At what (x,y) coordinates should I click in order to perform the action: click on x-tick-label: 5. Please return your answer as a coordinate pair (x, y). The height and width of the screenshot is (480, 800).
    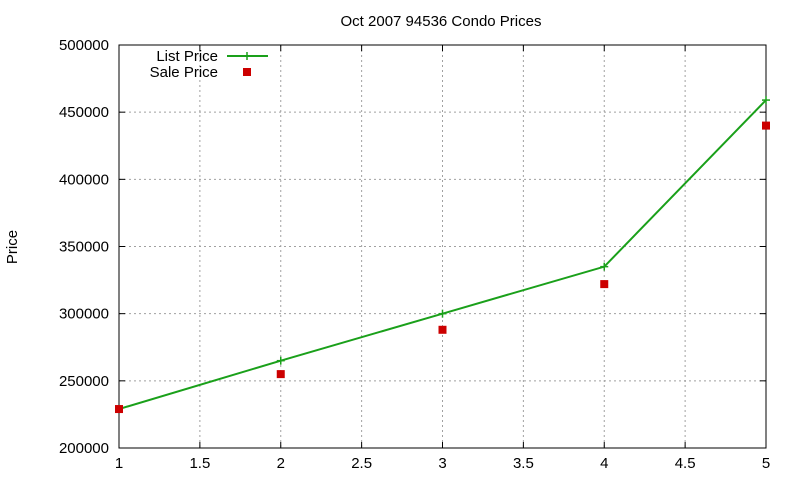
    Looking at the image, I should click on (766, 463).